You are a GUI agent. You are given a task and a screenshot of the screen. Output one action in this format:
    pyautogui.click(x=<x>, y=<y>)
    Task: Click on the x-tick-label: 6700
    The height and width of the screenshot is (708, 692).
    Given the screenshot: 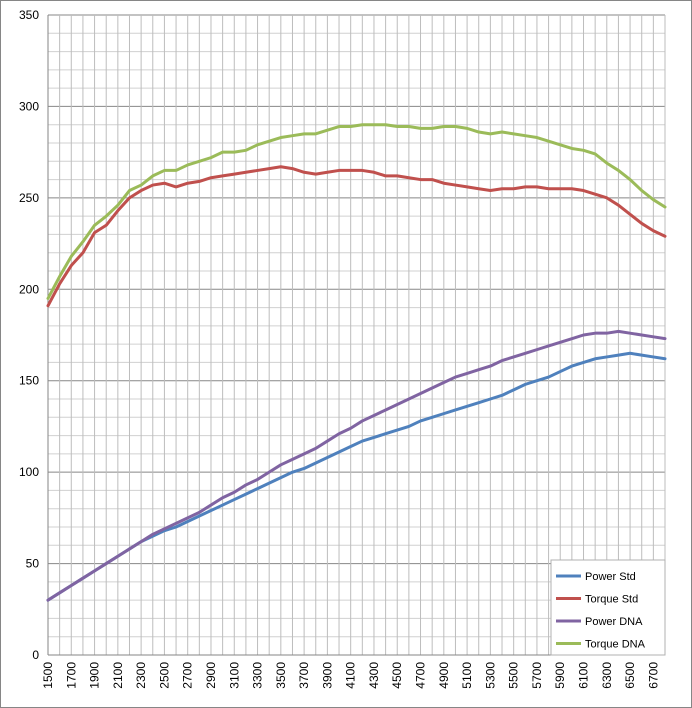 What is the action you would take?
    pyautogui.click(x=653, y=675)
    